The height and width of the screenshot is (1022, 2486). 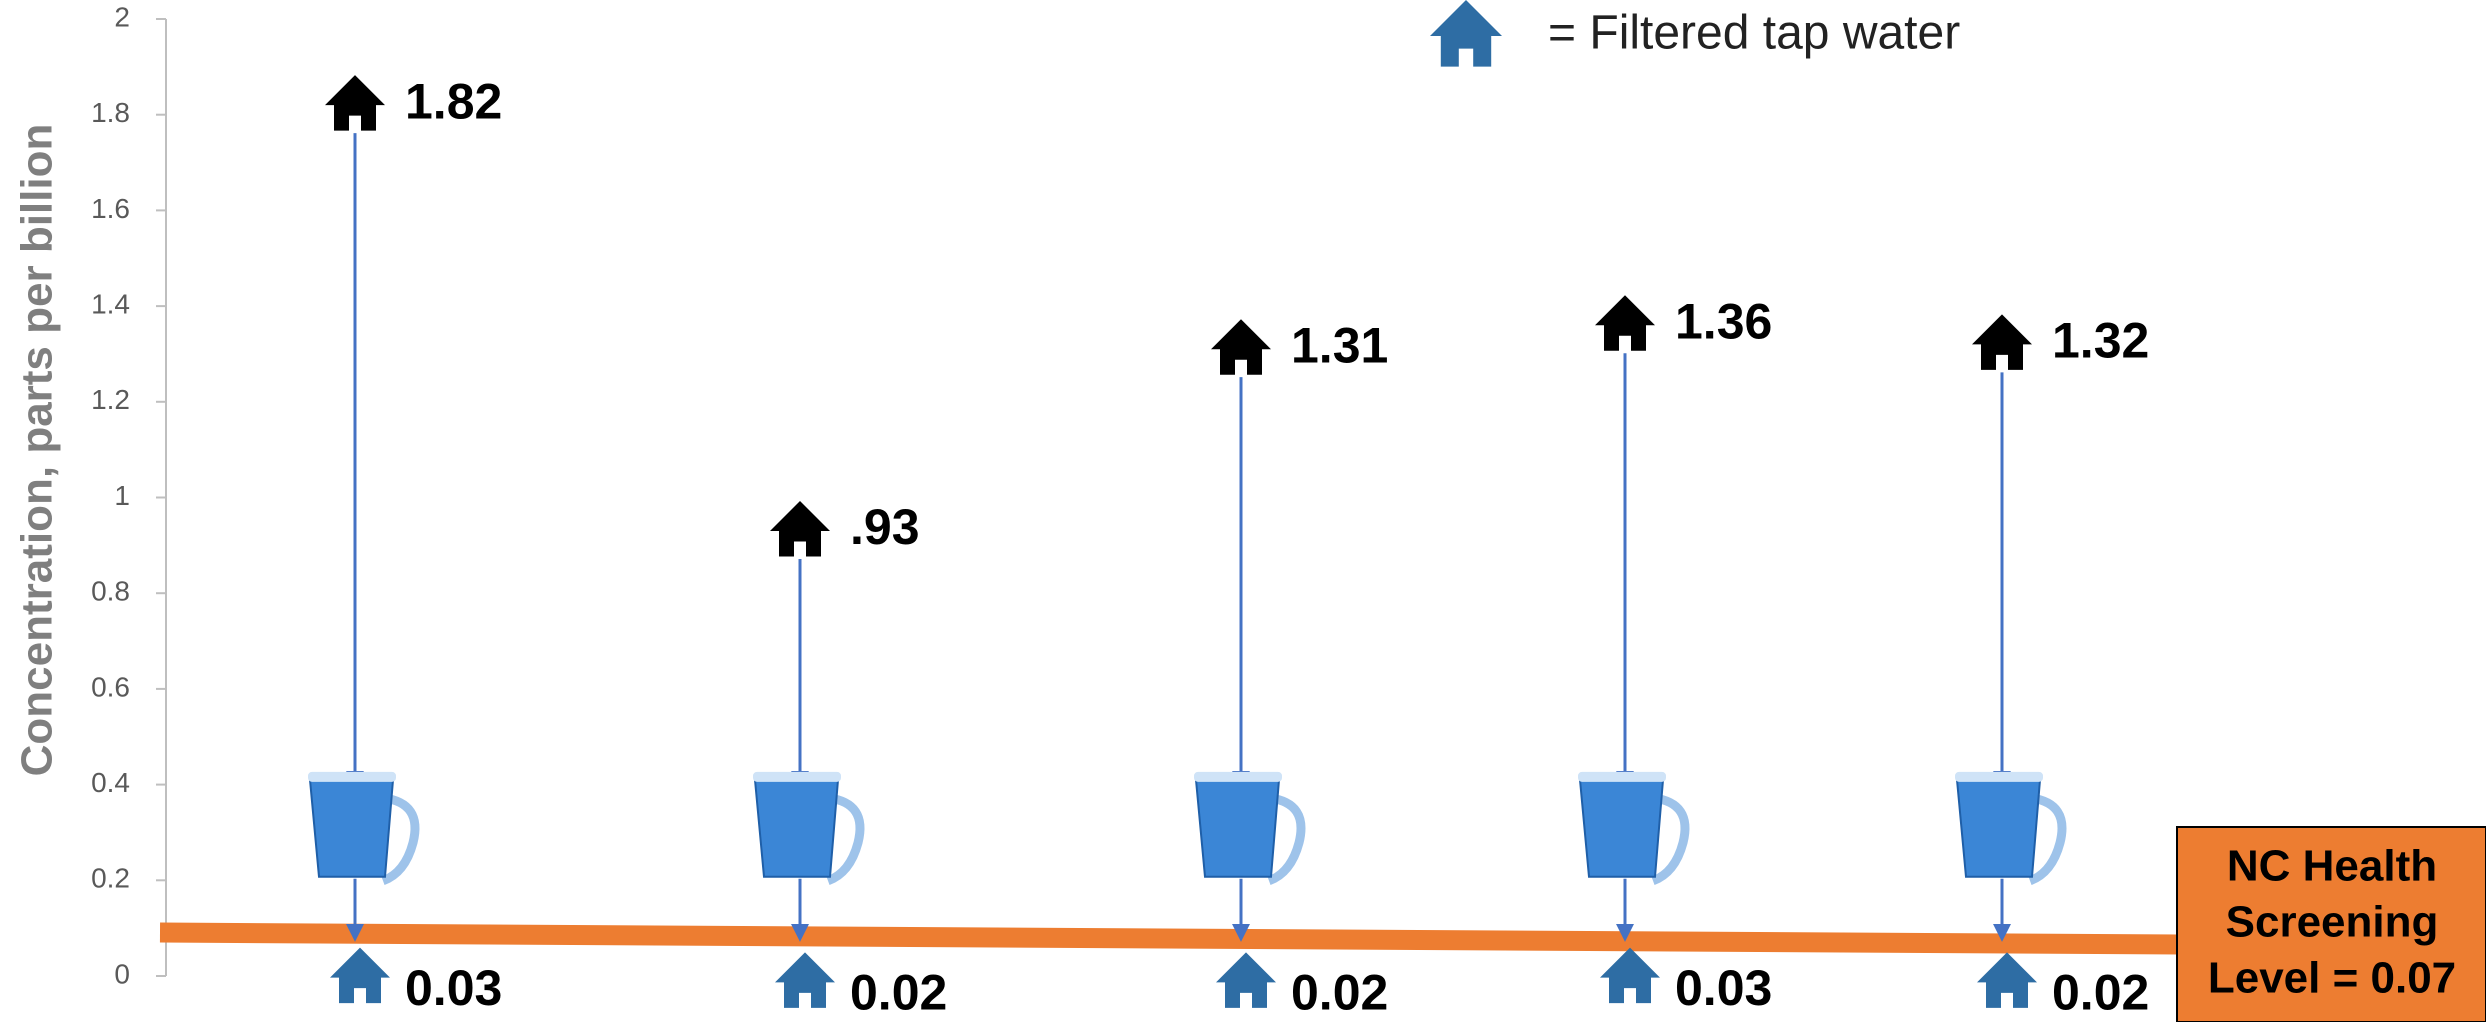 What do you see at coordinates (1723, 321) in the screenshot?
I see `unfiltered-value-label: 1.36` at bounding box center [1723, 321].